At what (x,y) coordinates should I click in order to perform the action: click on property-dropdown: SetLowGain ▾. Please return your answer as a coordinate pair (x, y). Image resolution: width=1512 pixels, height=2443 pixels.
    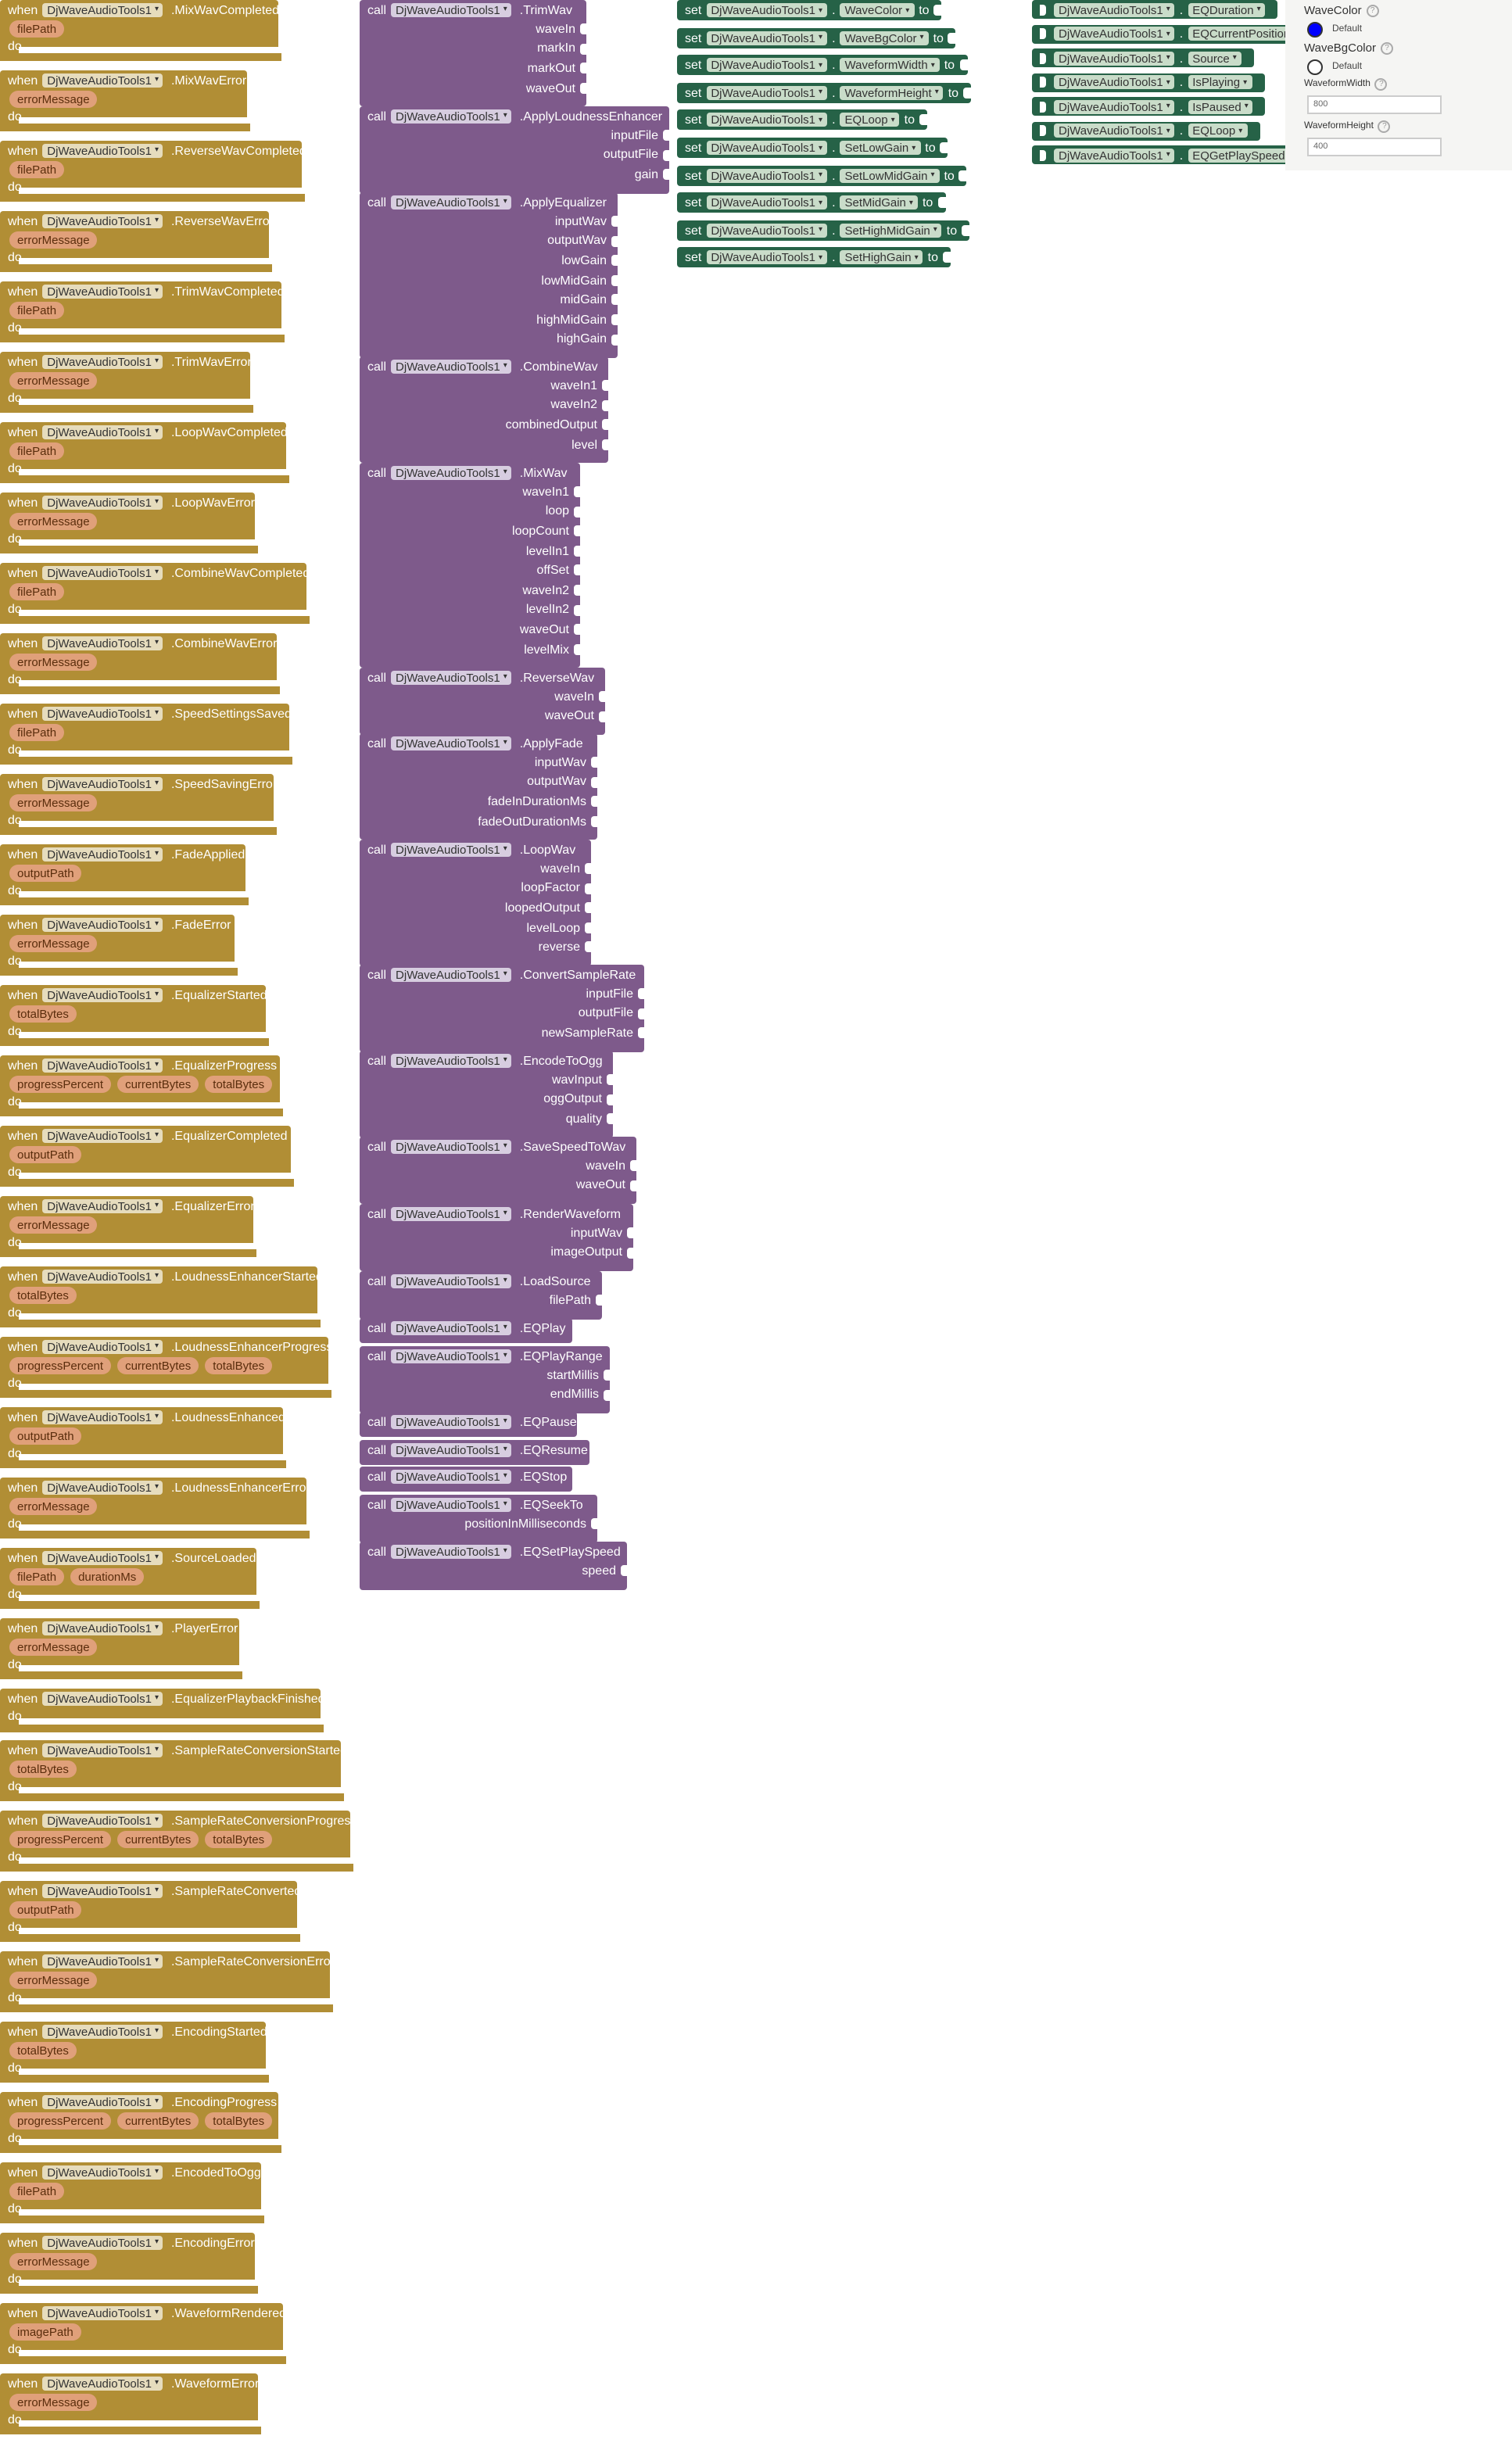
    Looking at the image, I should click on (881, 148).